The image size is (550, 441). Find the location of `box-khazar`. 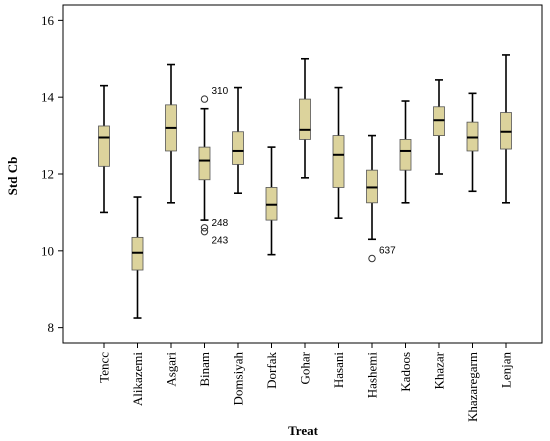

box-khazar is located at coordinates (439, 127).